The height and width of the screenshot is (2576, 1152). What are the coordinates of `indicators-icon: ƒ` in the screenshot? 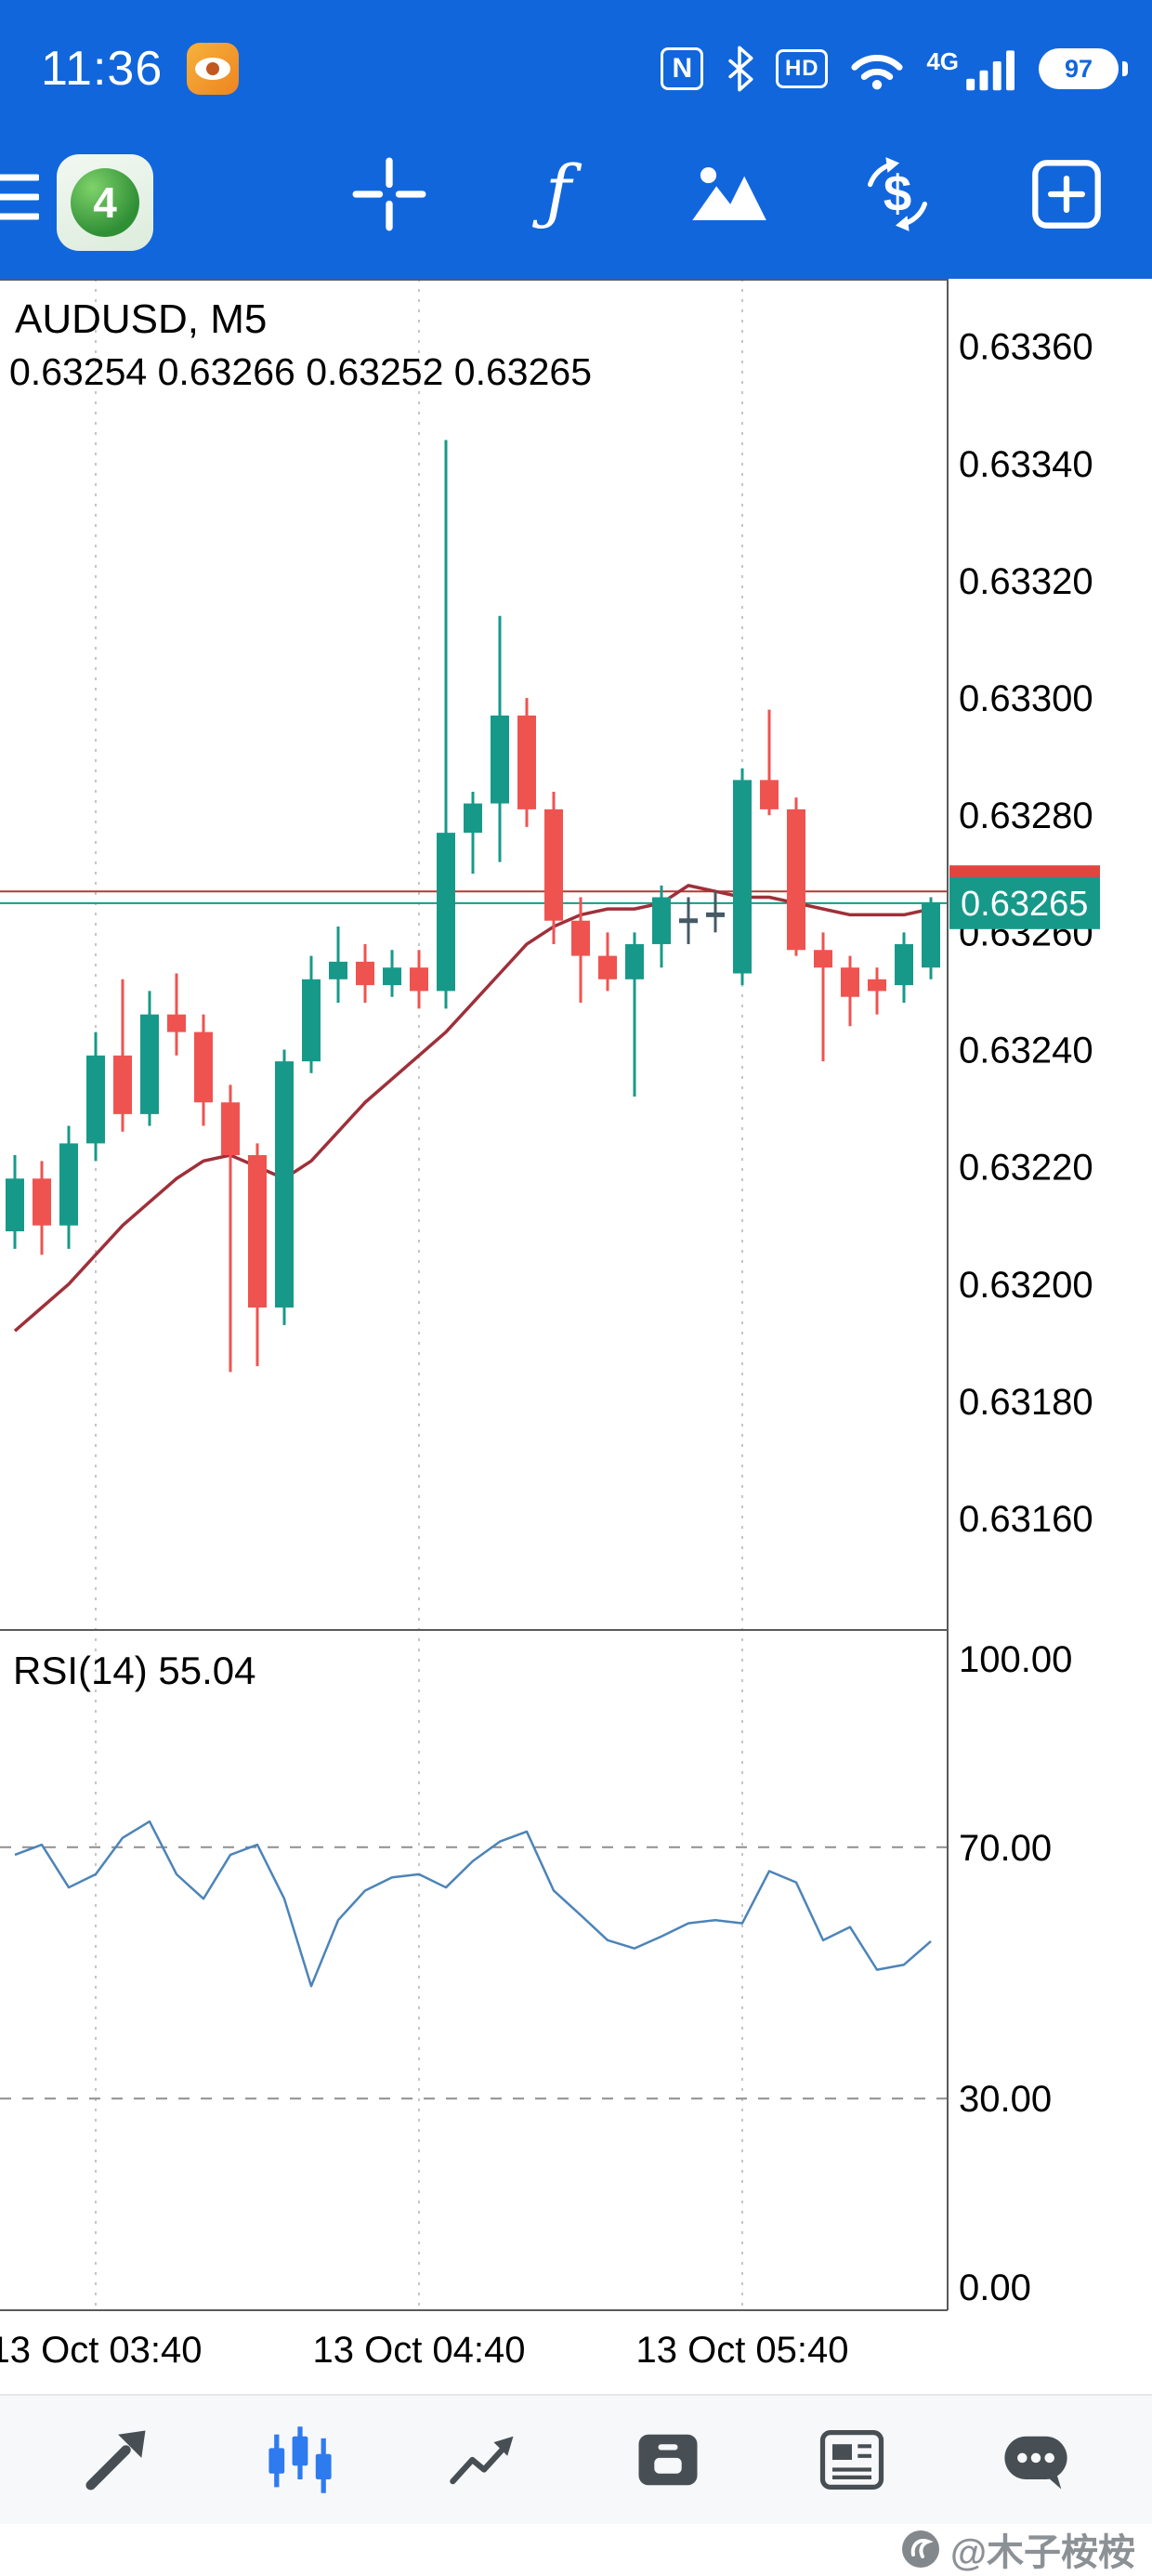 It's located at (558, 191).